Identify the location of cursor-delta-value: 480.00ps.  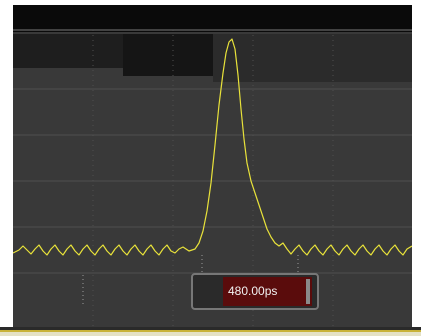
(267, 291).